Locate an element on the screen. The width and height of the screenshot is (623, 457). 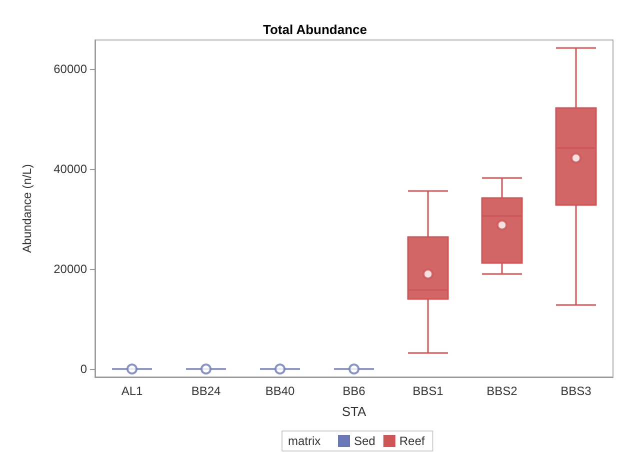
x-tick-label: AL1 is located at coordinates (132, 391).